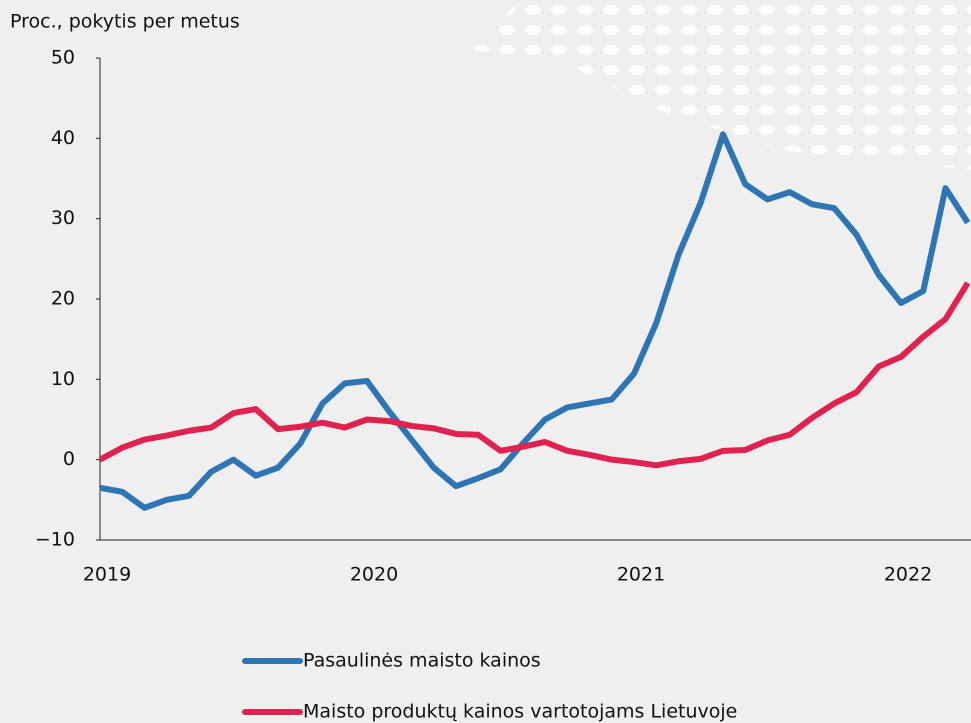 This screenshot has width=971, height=723. I want to click on x-tick-label: 2022, so click(908, 575).